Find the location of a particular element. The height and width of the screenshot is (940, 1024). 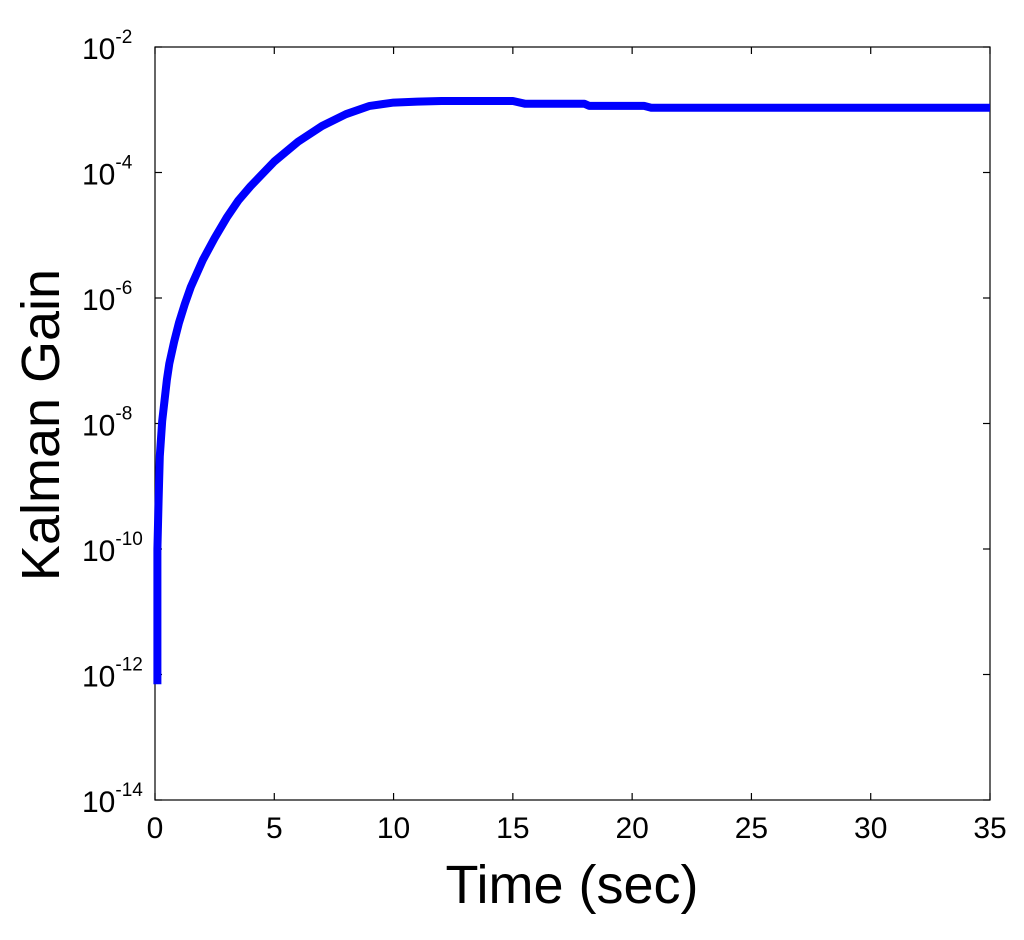

x-tick-label: 35 is located at coordinates (989, 828).